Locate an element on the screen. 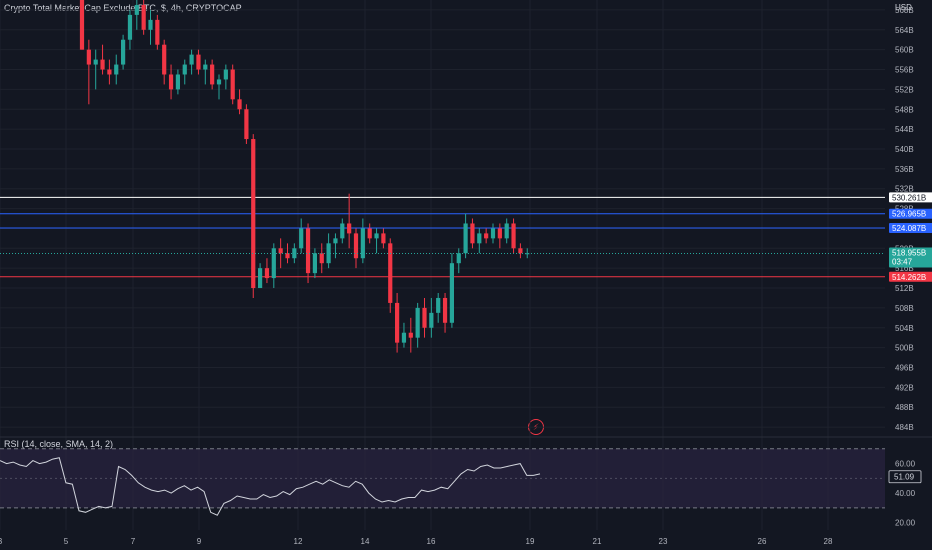 This screenshot has width=932, height=550. x-tick-label: 7 is located at coordinates (133, 541).